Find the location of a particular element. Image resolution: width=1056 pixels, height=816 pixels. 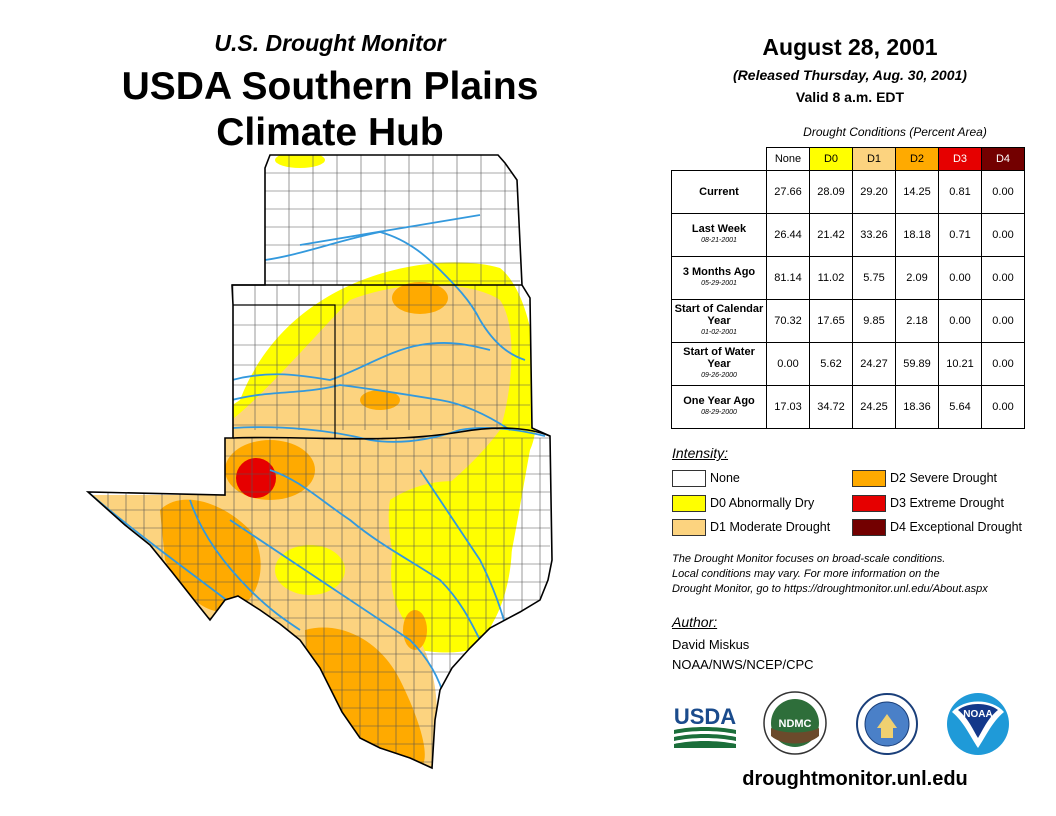

legend-label: None is located at coordinates (725, 478).